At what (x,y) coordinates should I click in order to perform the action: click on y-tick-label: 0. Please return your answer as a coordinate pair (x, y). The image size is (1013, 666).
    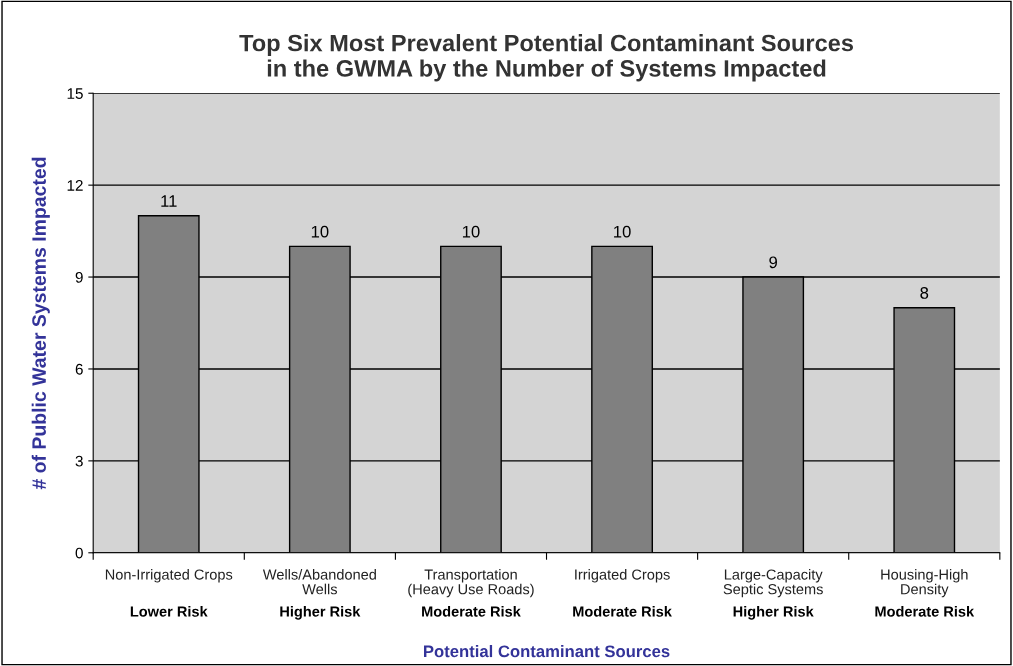
    Looking at the image, I should click on (79, 553).